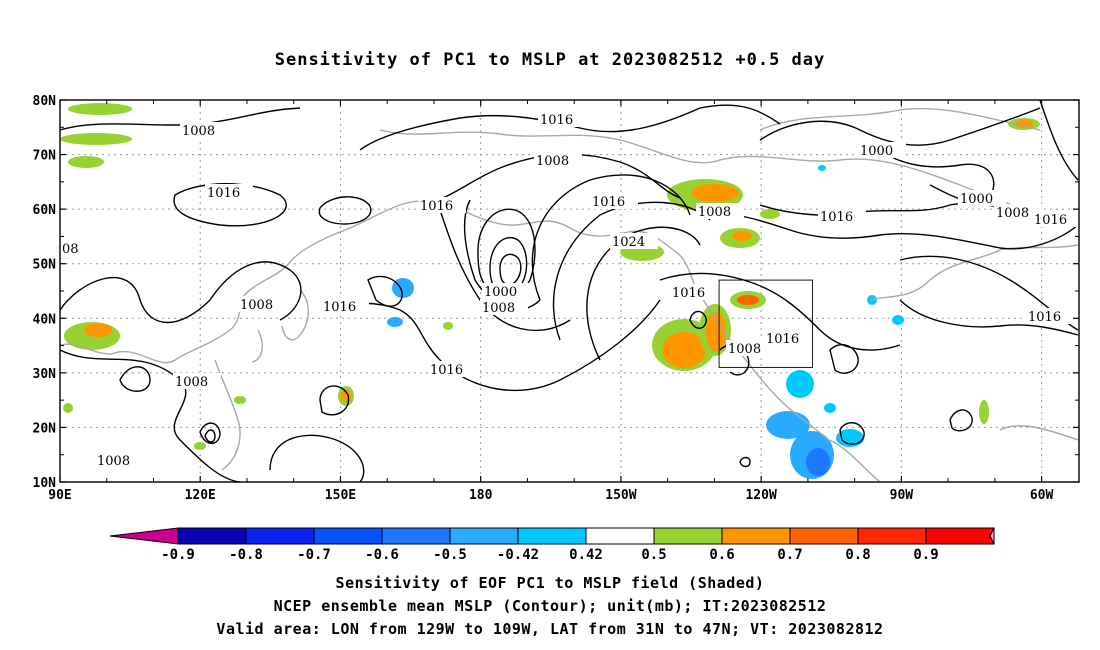  I want to click on valid-area-box, so click(766, 323).